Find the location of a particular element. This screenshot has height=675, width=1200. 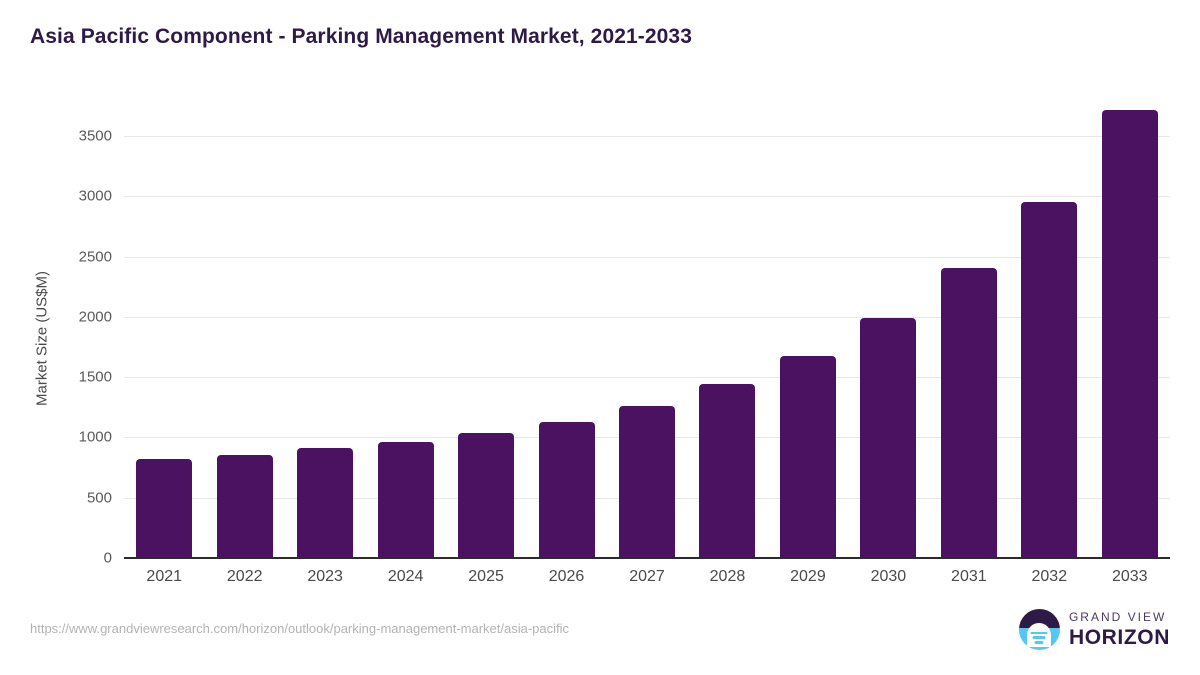

x-tick-label: 2033 is located at coordinates (1129, 576).